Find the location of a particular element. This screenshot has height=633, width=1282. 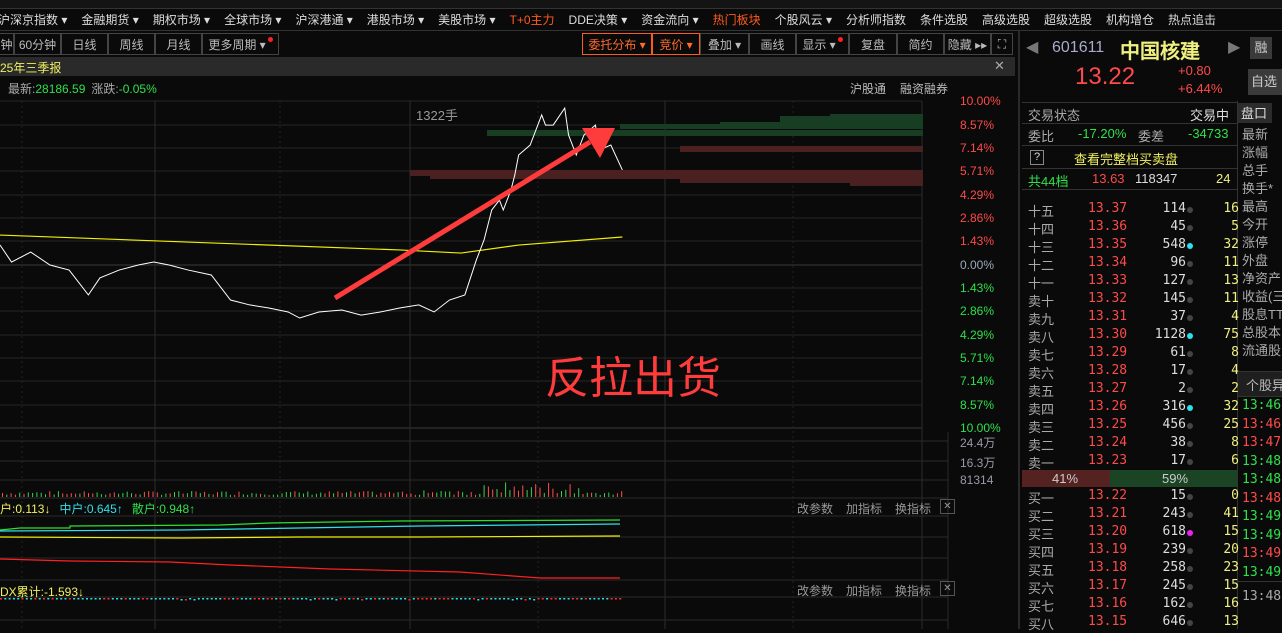

order-book-row: 十四 13.36 45 5 is located at coordinates (1133, 228).